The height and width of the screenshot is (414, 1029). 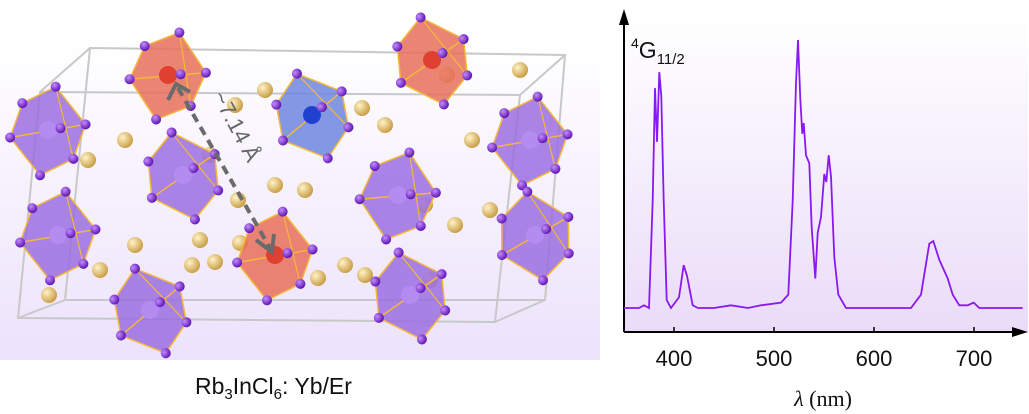 What do you see at coordinates (874, 358) in the screenshot?
I see `x-tick-label: 600` at bounding box center [874, 358].